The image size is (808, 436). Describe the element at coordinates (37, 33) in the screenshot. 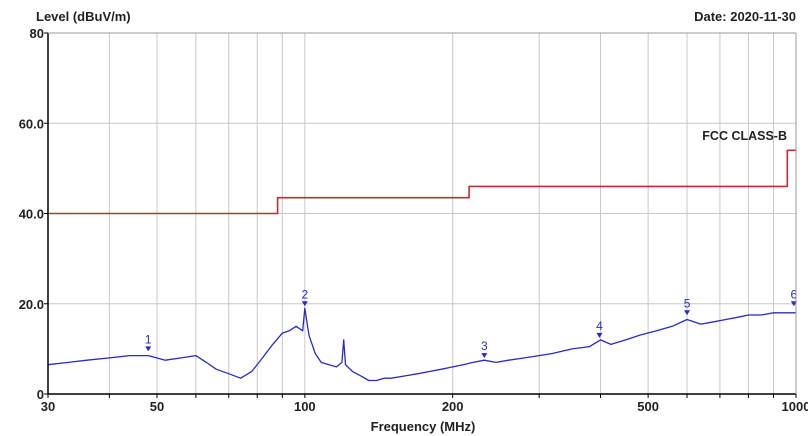

I see `y-tick-label: 80` at that location.